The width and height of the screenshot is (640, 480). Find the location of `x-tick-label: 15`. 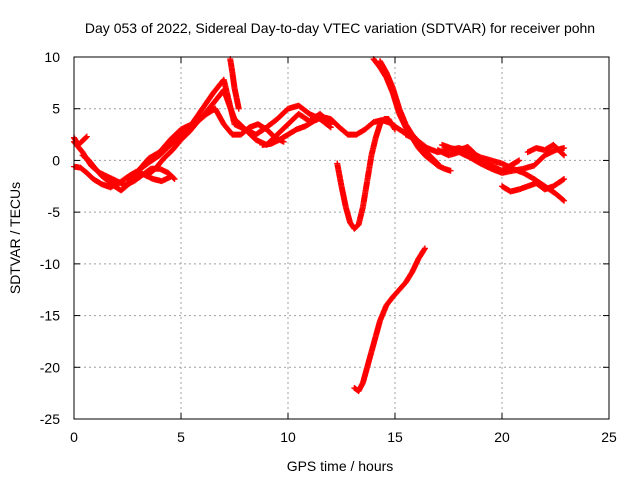

x-tick-label: 15 is located at coordinates (395, 437).